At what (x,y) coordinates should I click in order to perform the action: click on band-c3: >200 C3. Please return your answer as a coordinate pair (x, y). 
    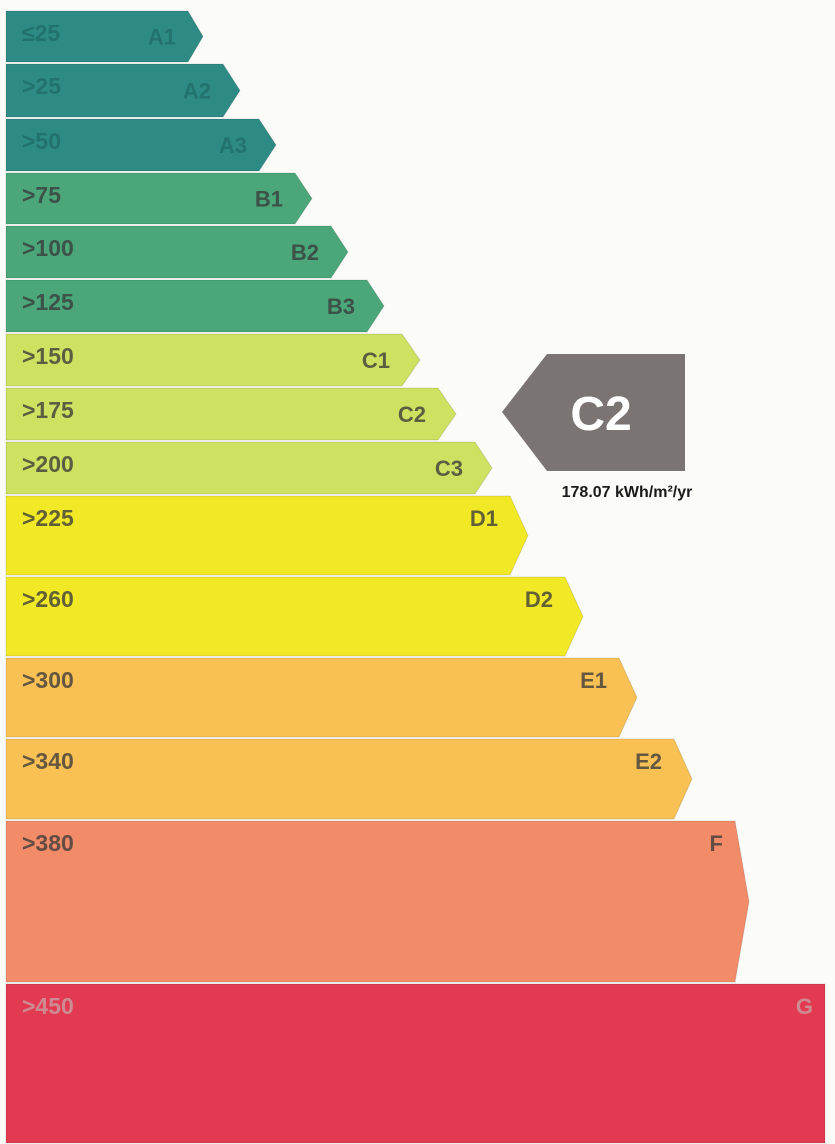
    Looking at the image, I should click on (249, 468).